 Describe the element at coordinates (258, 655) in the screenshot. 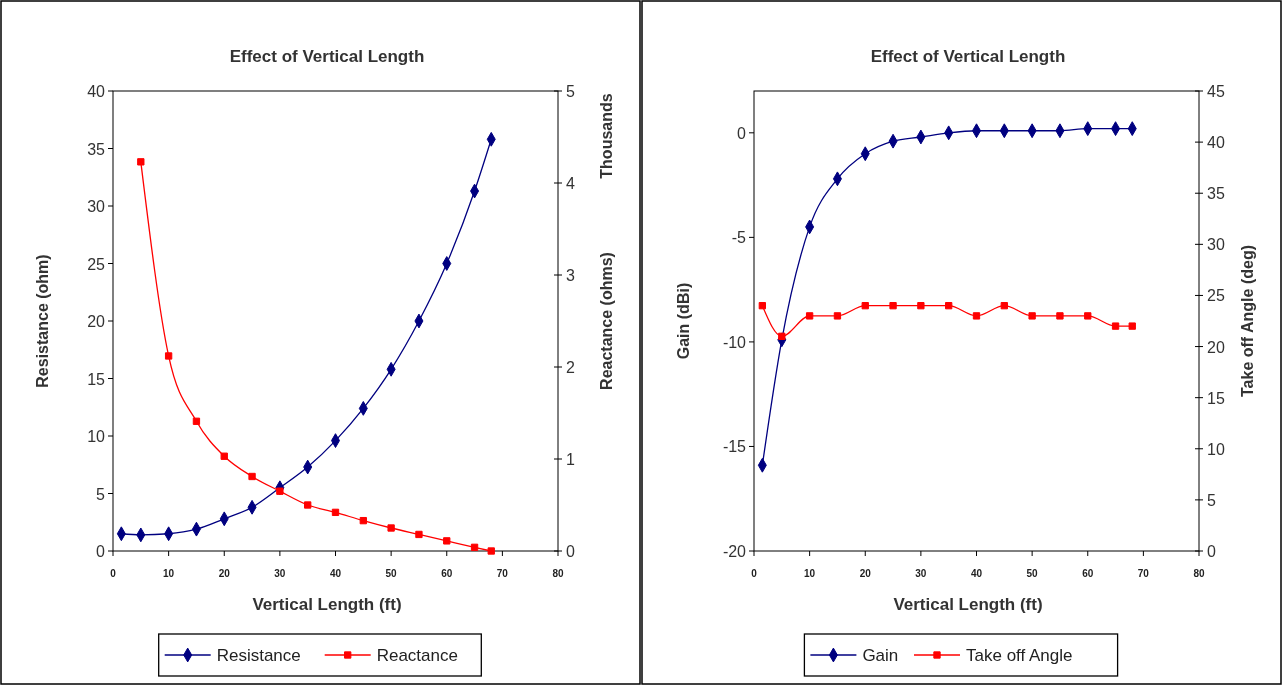

I see `legend-label: Resistance` at that location.